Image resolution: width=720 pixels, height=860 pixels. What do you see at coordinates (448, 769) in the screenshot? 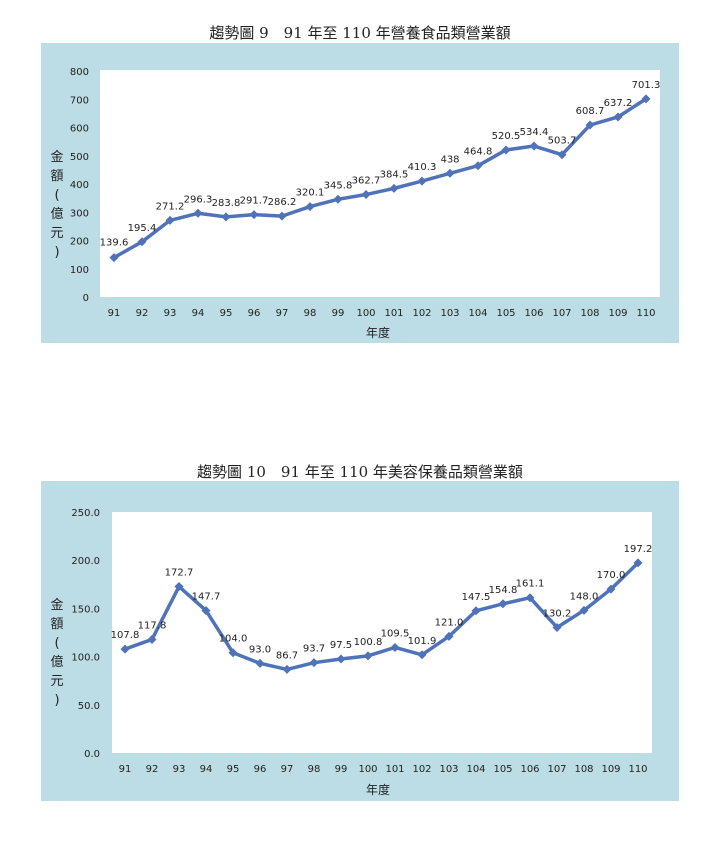
I see `x-tick-label: 103` at bounding box center [448, 769].